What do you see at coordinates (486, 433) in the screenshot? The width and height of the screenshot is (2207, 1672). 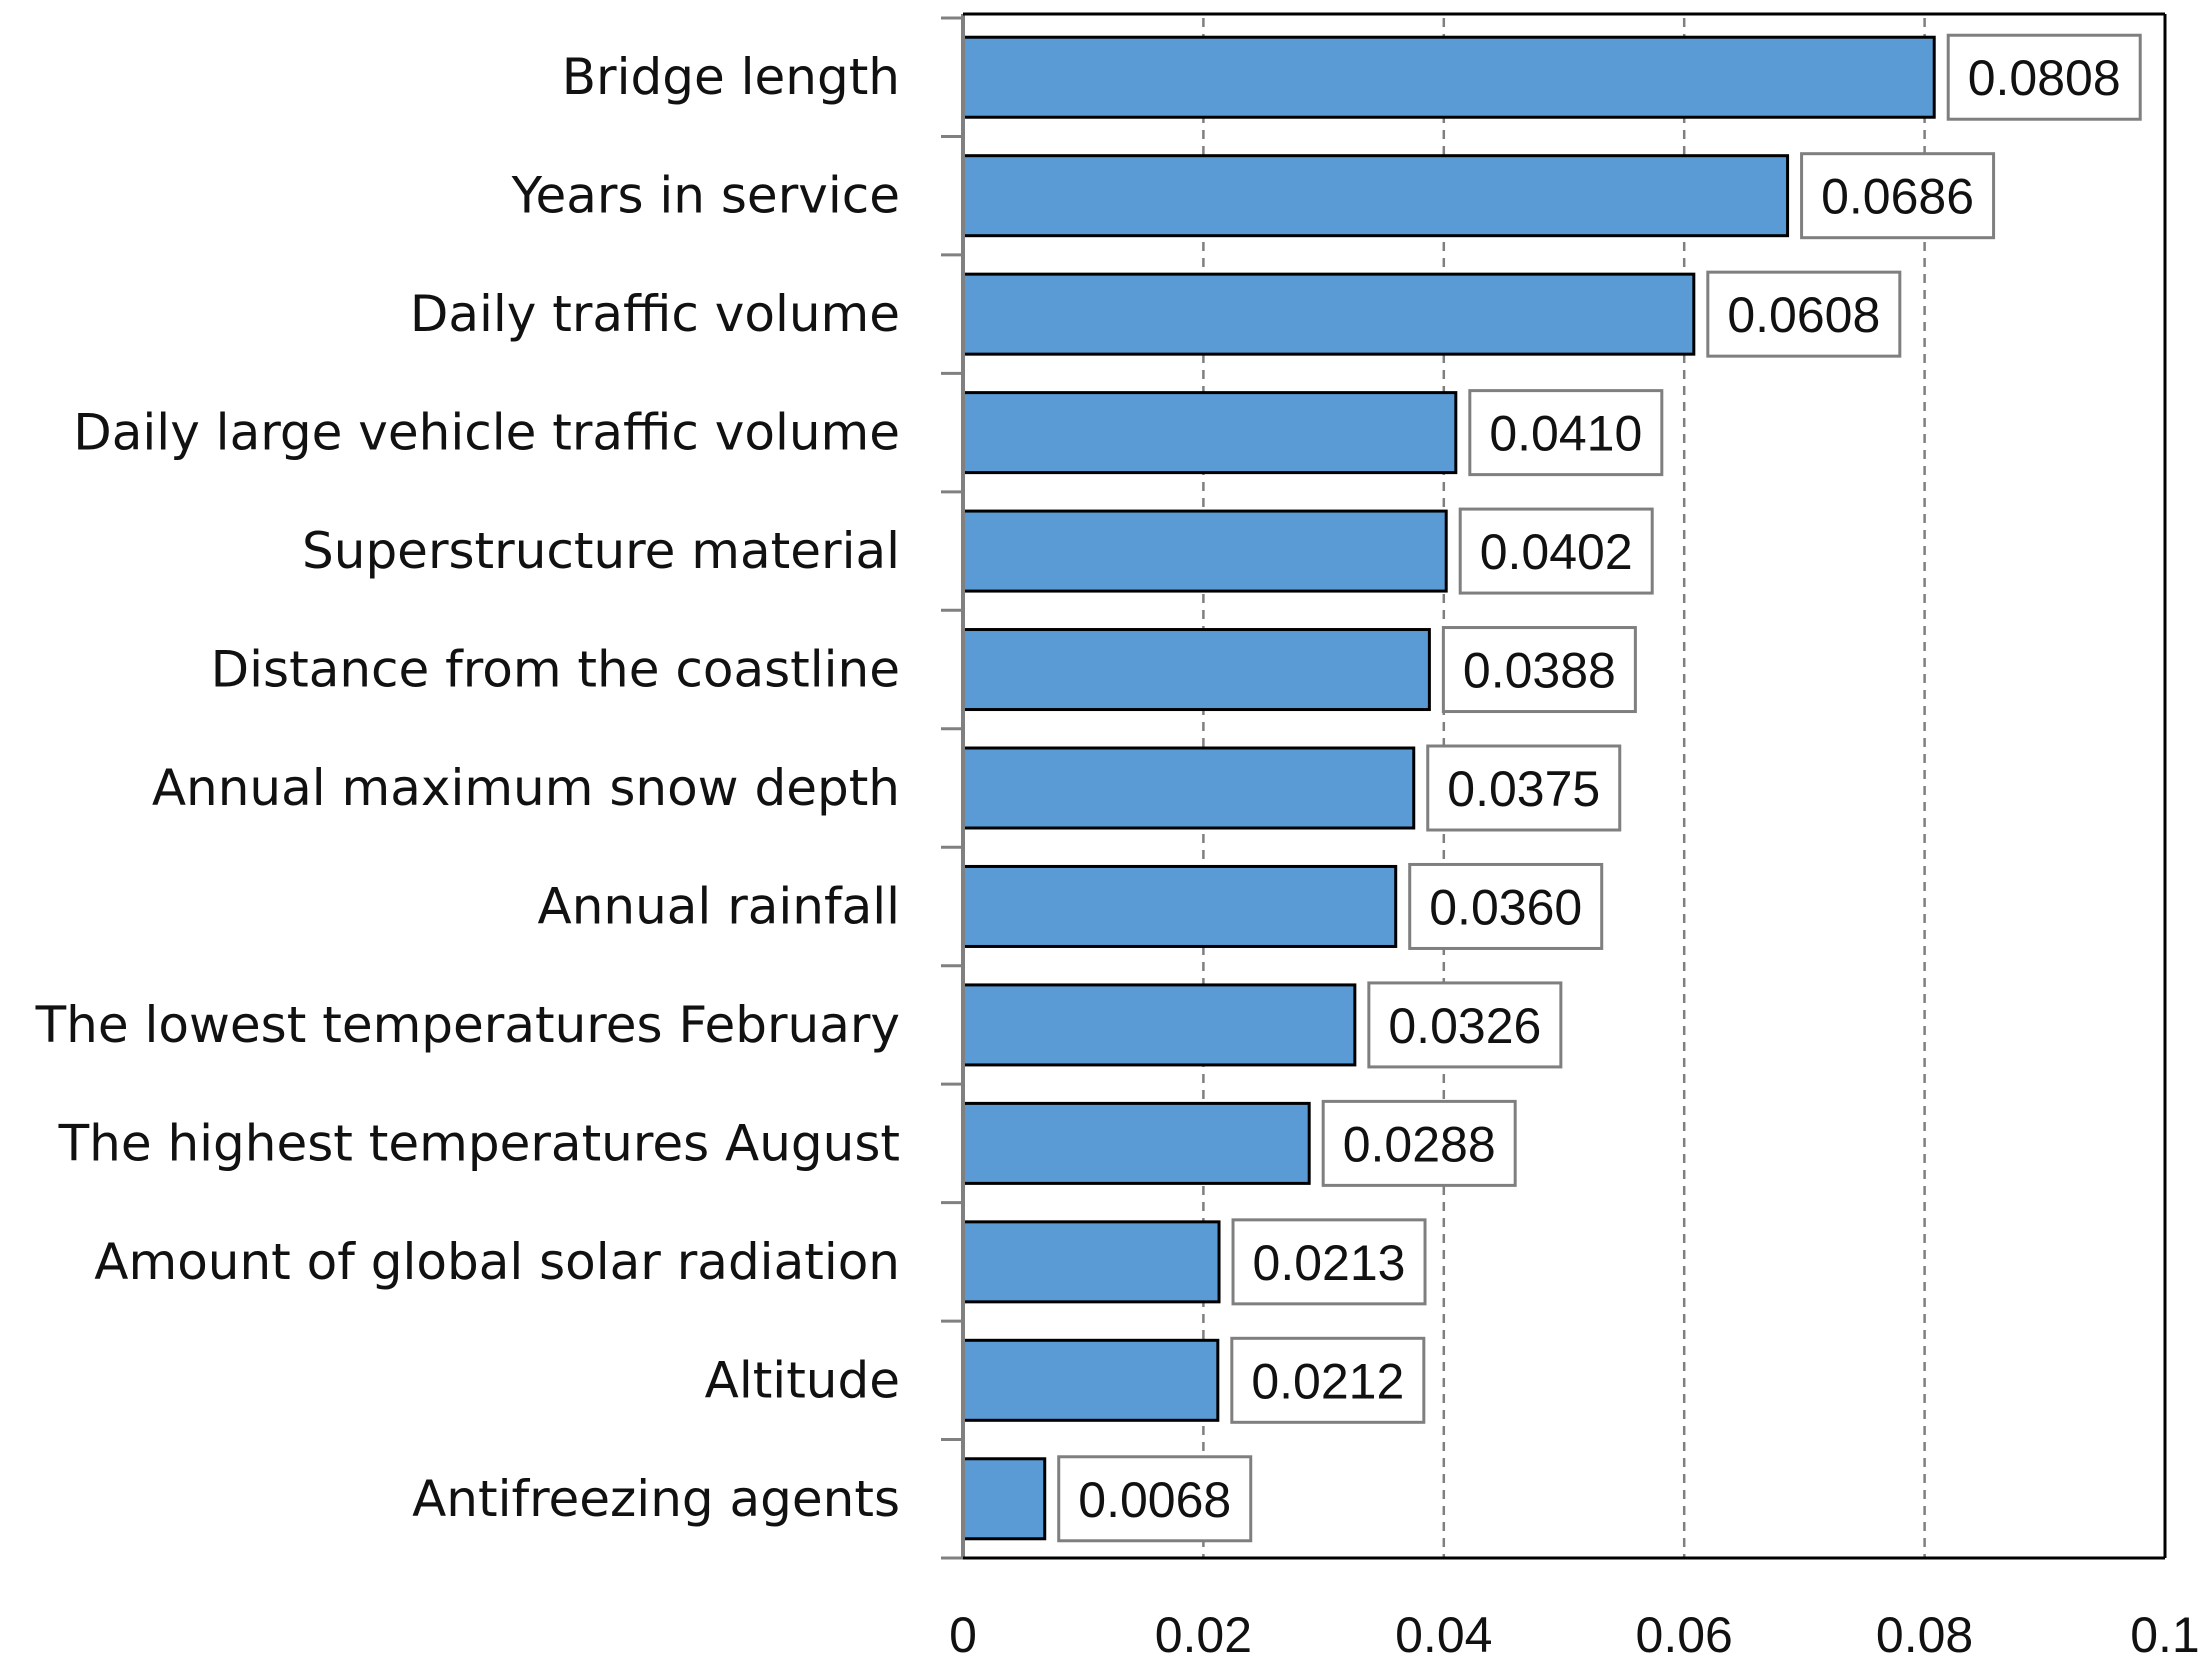 I see `category-label: Daily large vehicle traffic volume` at bounding box center [486, 433].